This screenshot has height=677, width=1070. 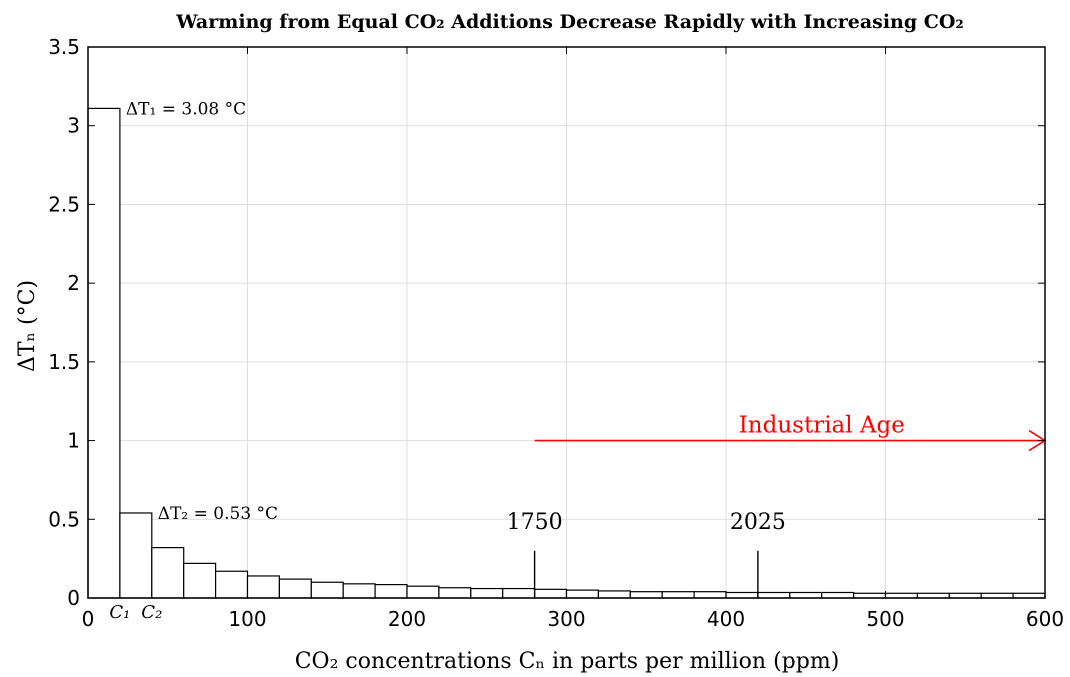 I want to click on x-tick-label: 600, so click(x=1045, y=619).